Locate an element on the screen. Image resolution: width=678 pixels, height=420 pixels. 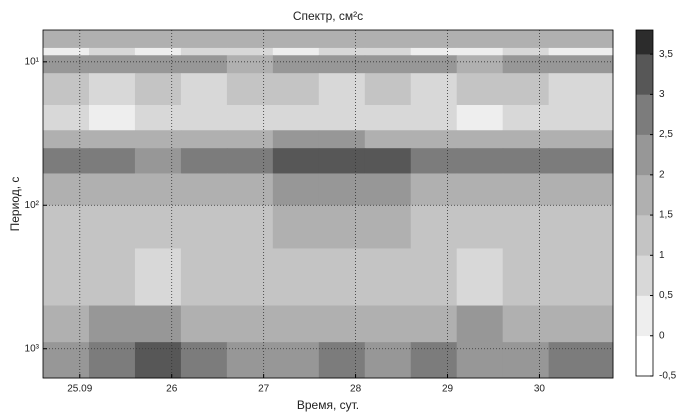
colorbar-frame is located at coordinates (644, 203).